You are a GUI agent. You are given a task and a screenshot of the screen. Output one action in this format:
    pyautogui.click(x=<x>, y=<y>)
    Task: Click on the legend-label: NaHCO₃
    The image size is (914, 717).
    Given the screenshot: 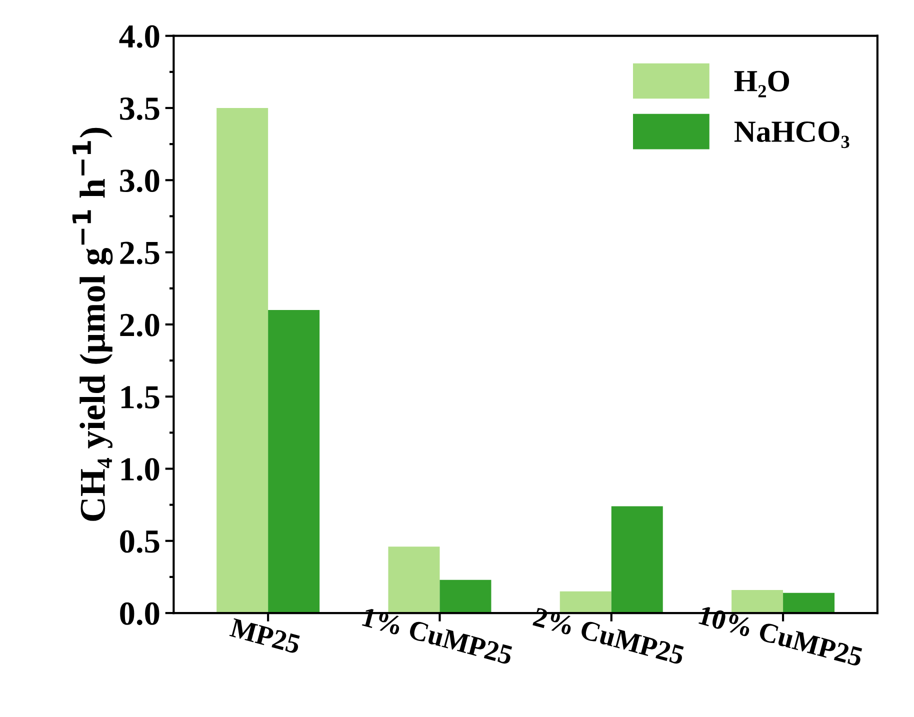 What is the action you would take?
    pyautogui.click(x=792, y=134)
    